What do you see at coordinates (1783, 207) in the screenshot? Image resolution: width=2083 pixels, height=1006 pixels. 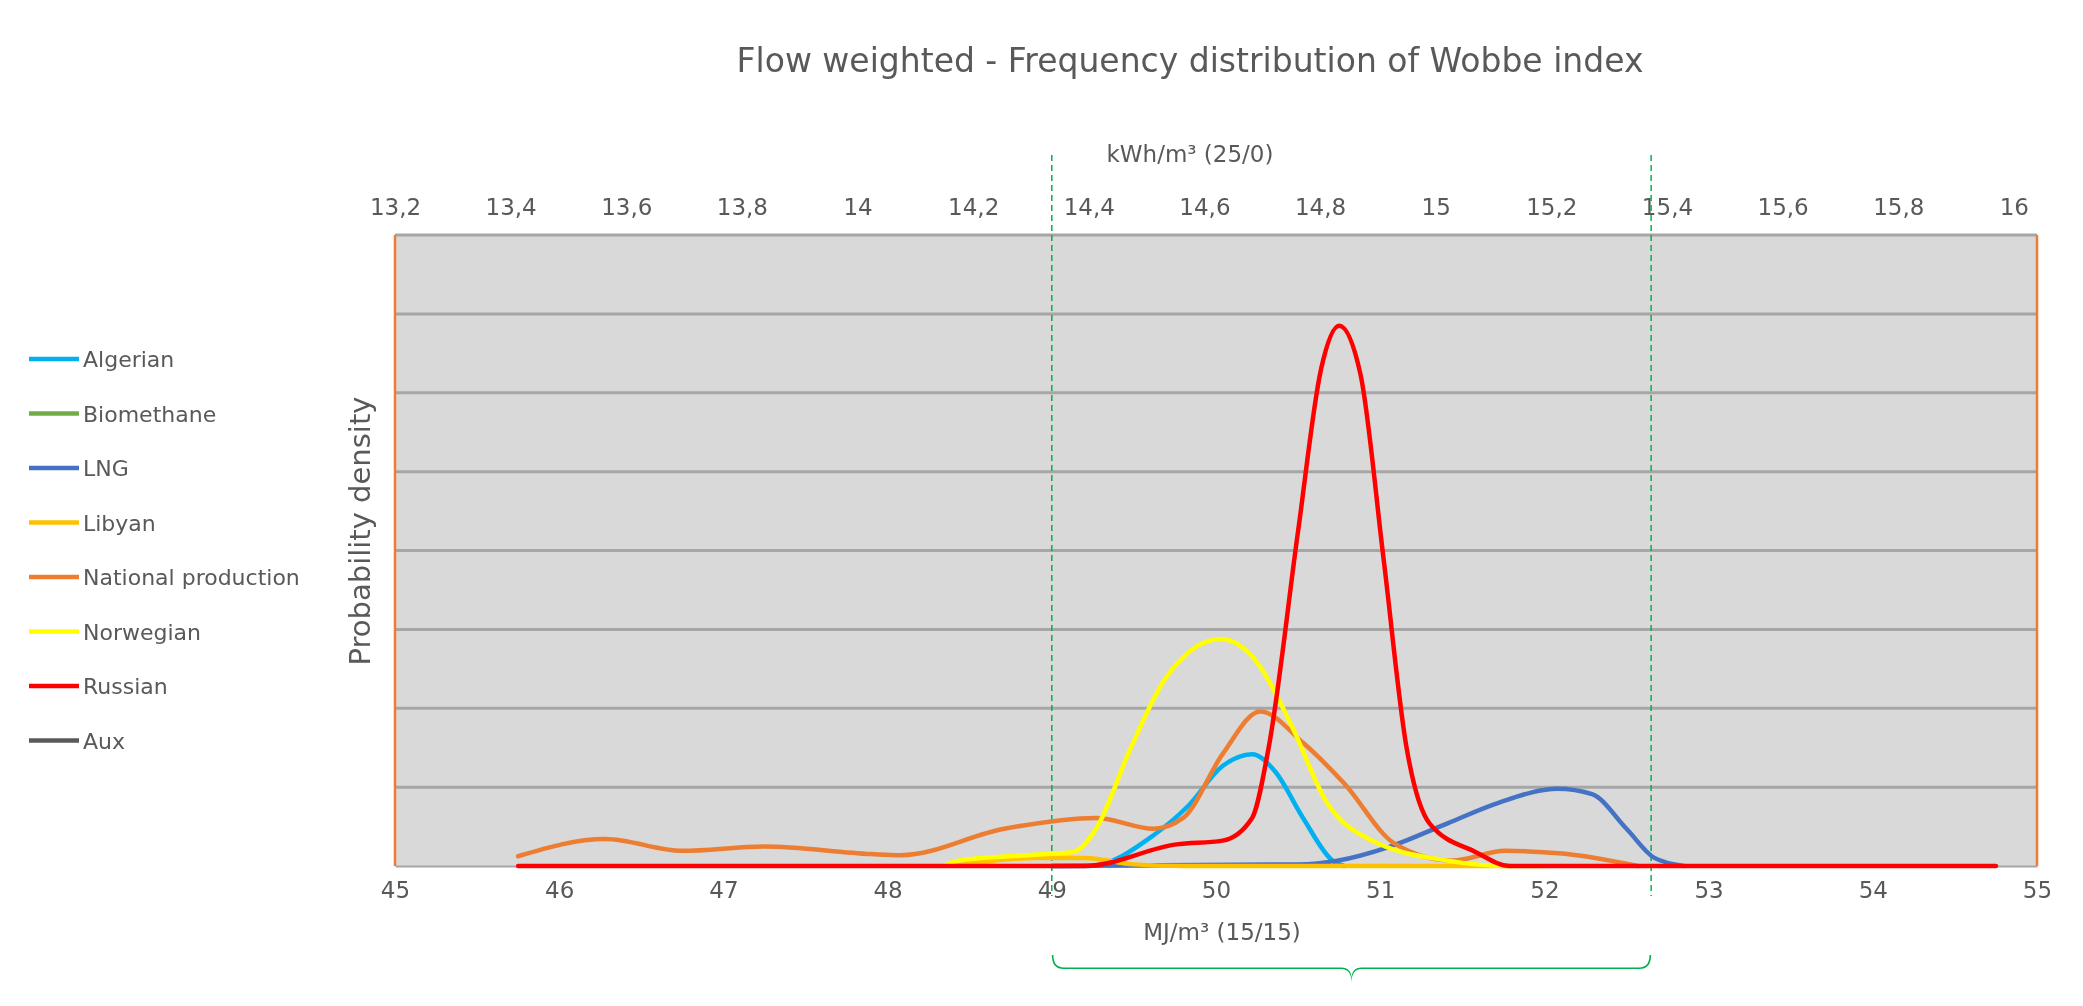 I see `x2-tick-label: 15,6` at bounding box center [1783, 207].